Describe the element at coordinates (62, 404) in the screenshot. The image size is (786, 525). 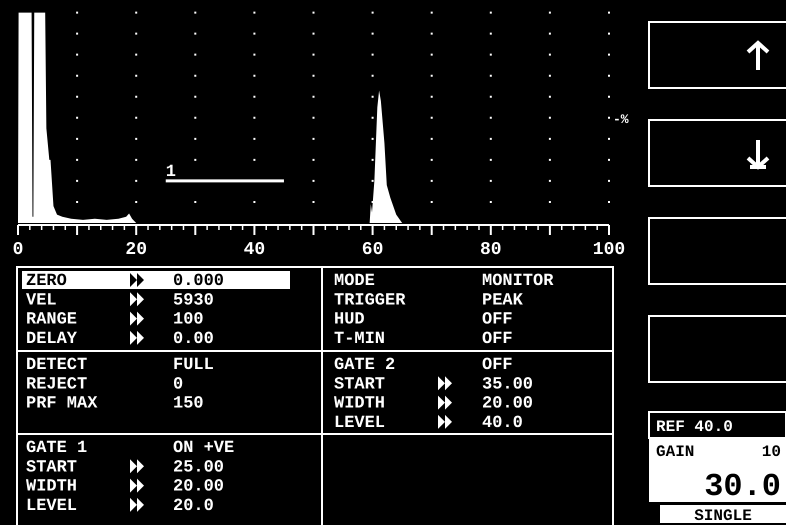
I see `text: PRF MAX` at that location.